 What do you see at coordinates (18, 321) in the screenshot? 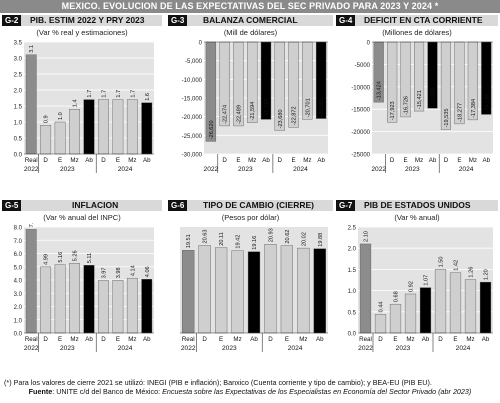
I see `y-tick-label: 1.0` at bounding box center [18, 321].